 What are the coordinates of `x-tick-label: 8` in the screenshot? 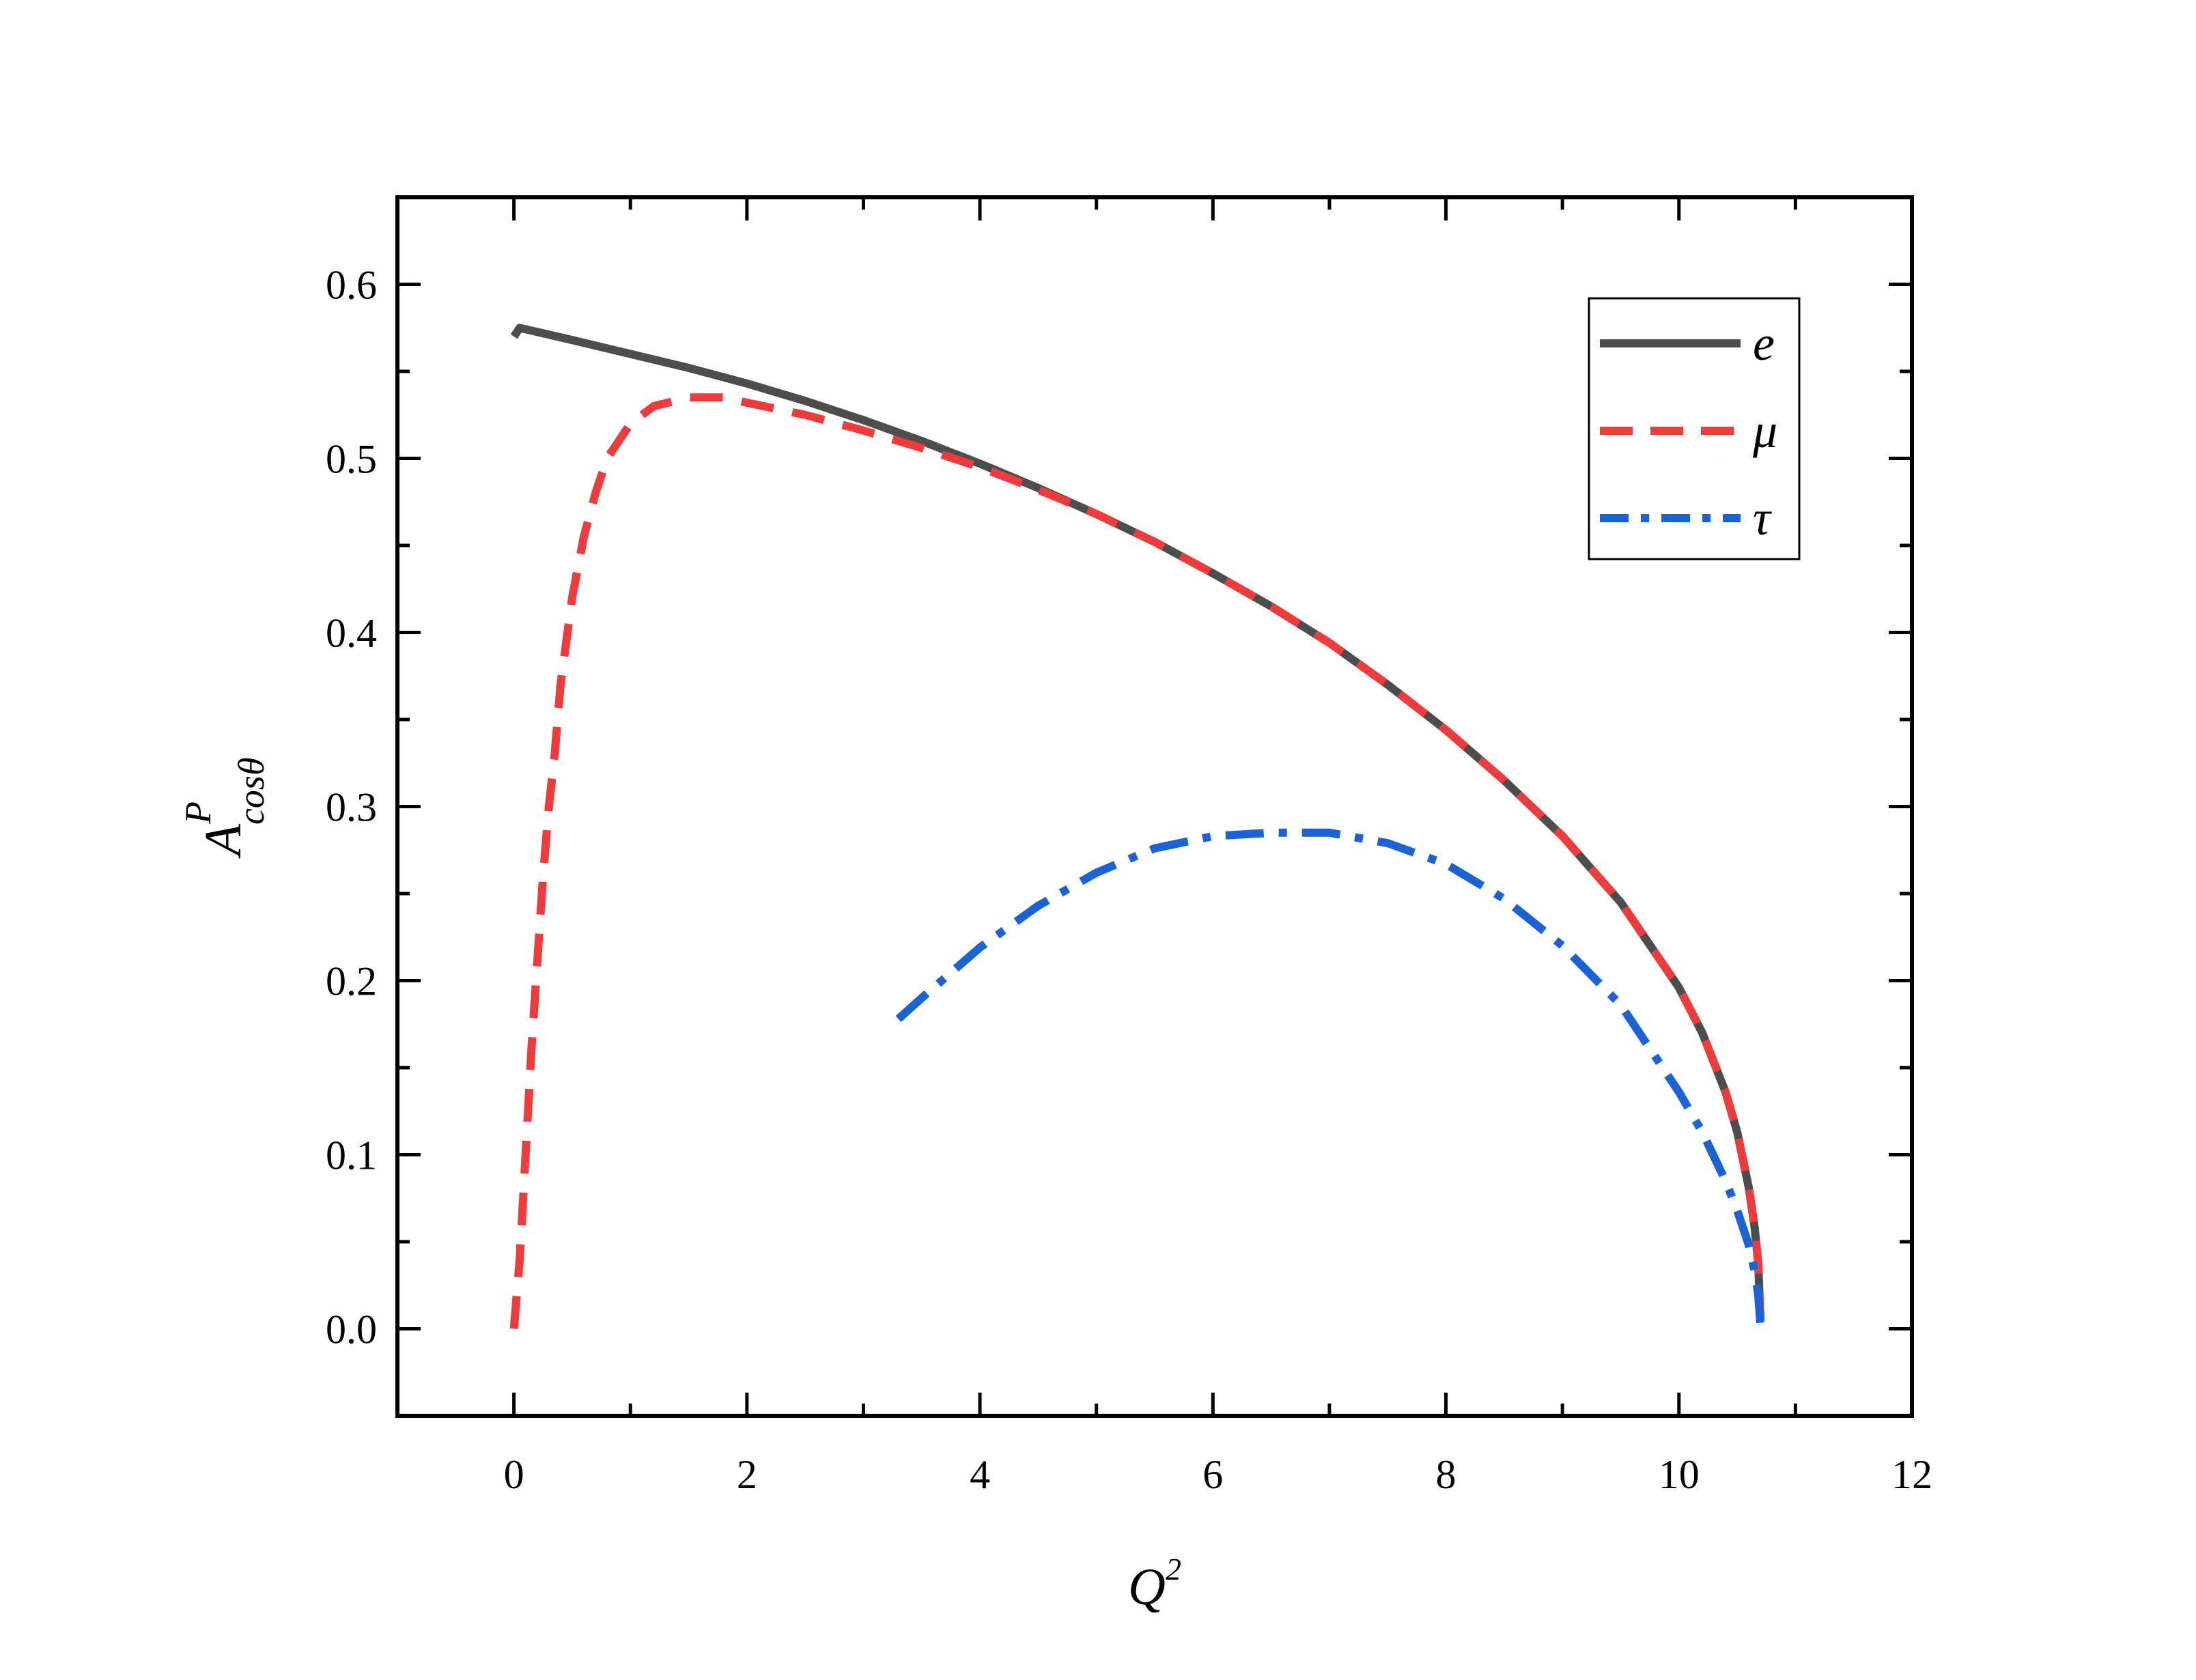 It's located at (1446, 1474).